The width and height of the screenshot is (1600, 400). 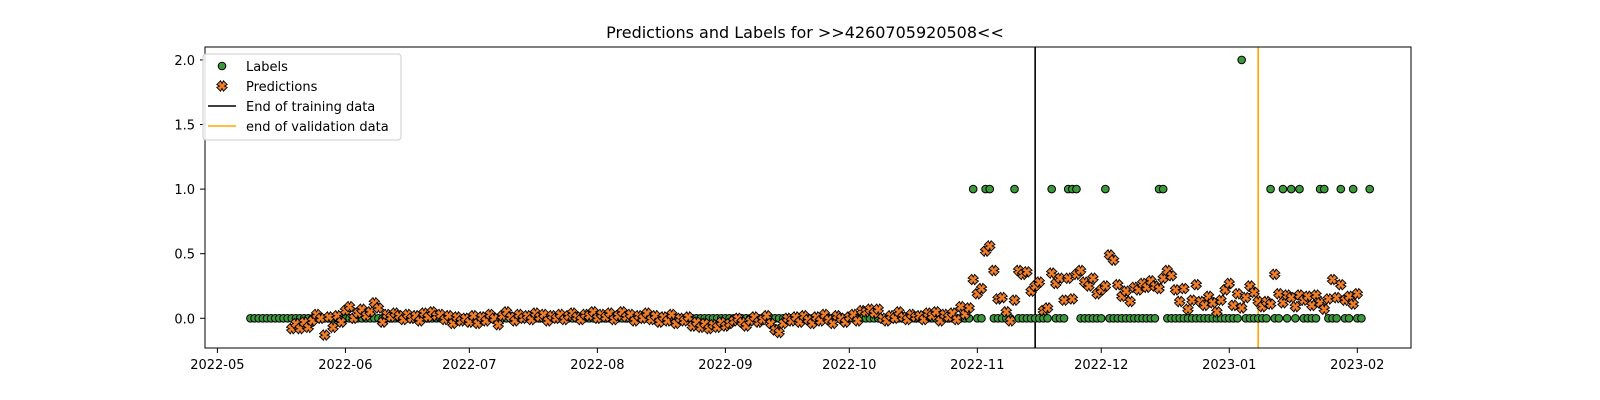 I want to click on y-tick-label: 0.5, so click(x=184, y=255).